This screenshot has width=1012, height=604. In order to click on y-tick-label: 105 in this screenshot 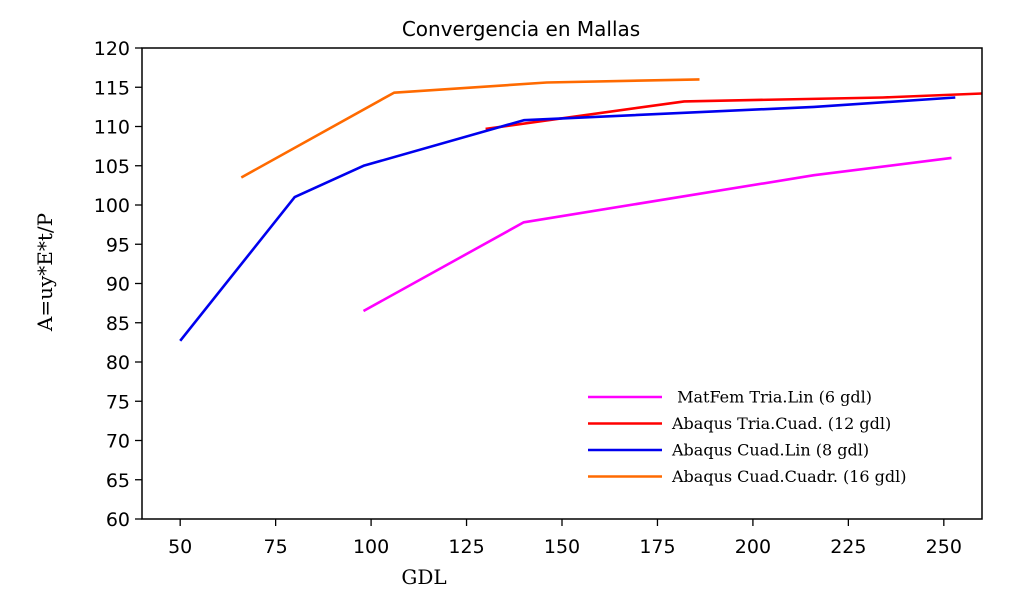, I will do `click(112, 167)`.